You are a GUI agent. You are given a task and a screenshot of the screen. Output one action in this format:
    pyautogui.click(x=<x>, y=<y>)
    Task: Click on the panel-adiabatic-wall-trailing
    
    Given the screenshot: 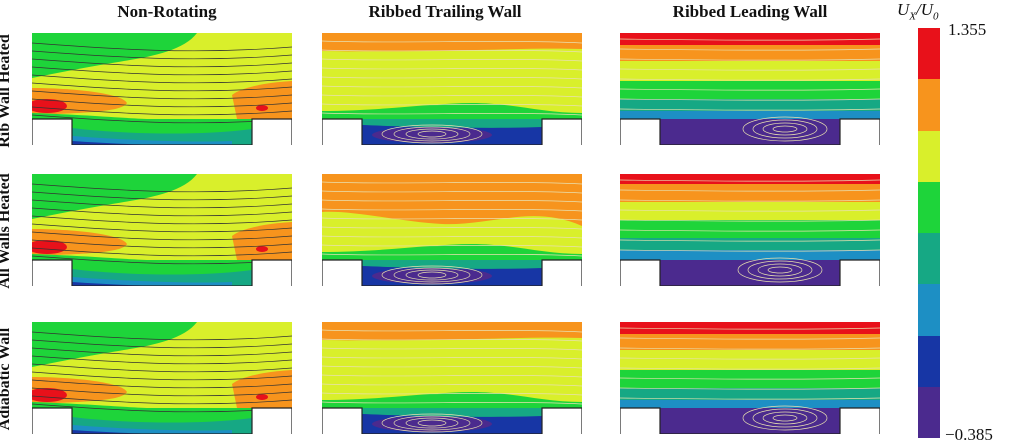 What is the action you would take?
    pyautogui.click(x=452, y=378)
    